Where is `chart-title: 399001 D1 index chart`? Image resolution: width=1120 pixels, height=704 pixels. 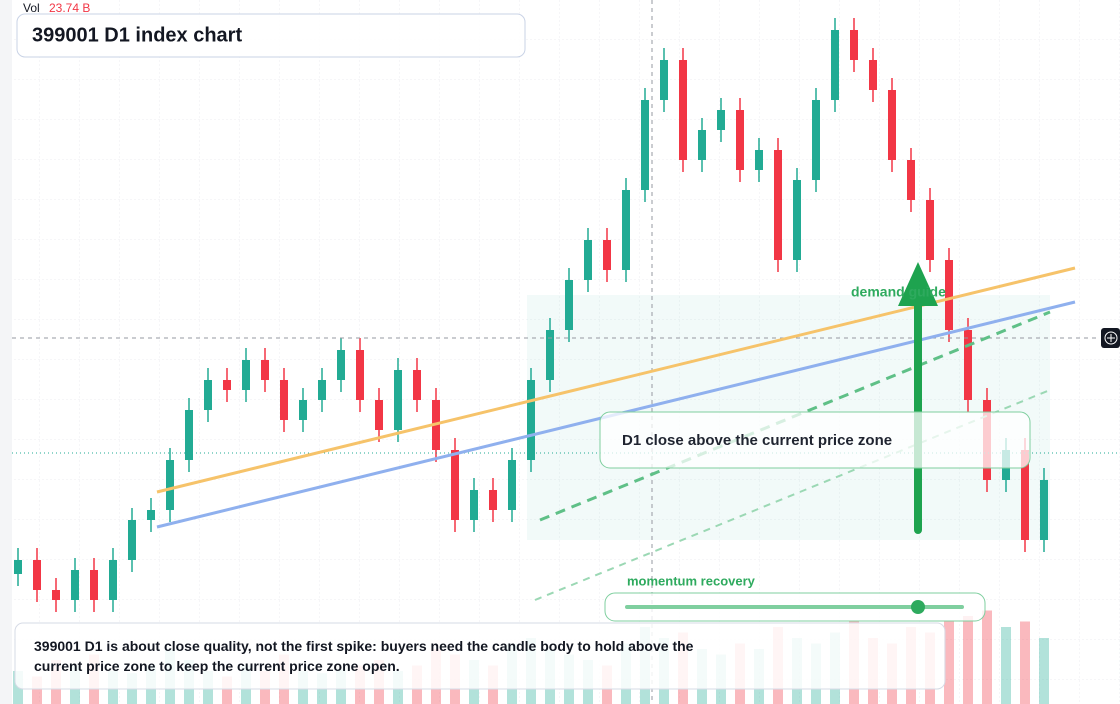 chart-title: 399001 D1 index chart is located at coordinates (137, 35).